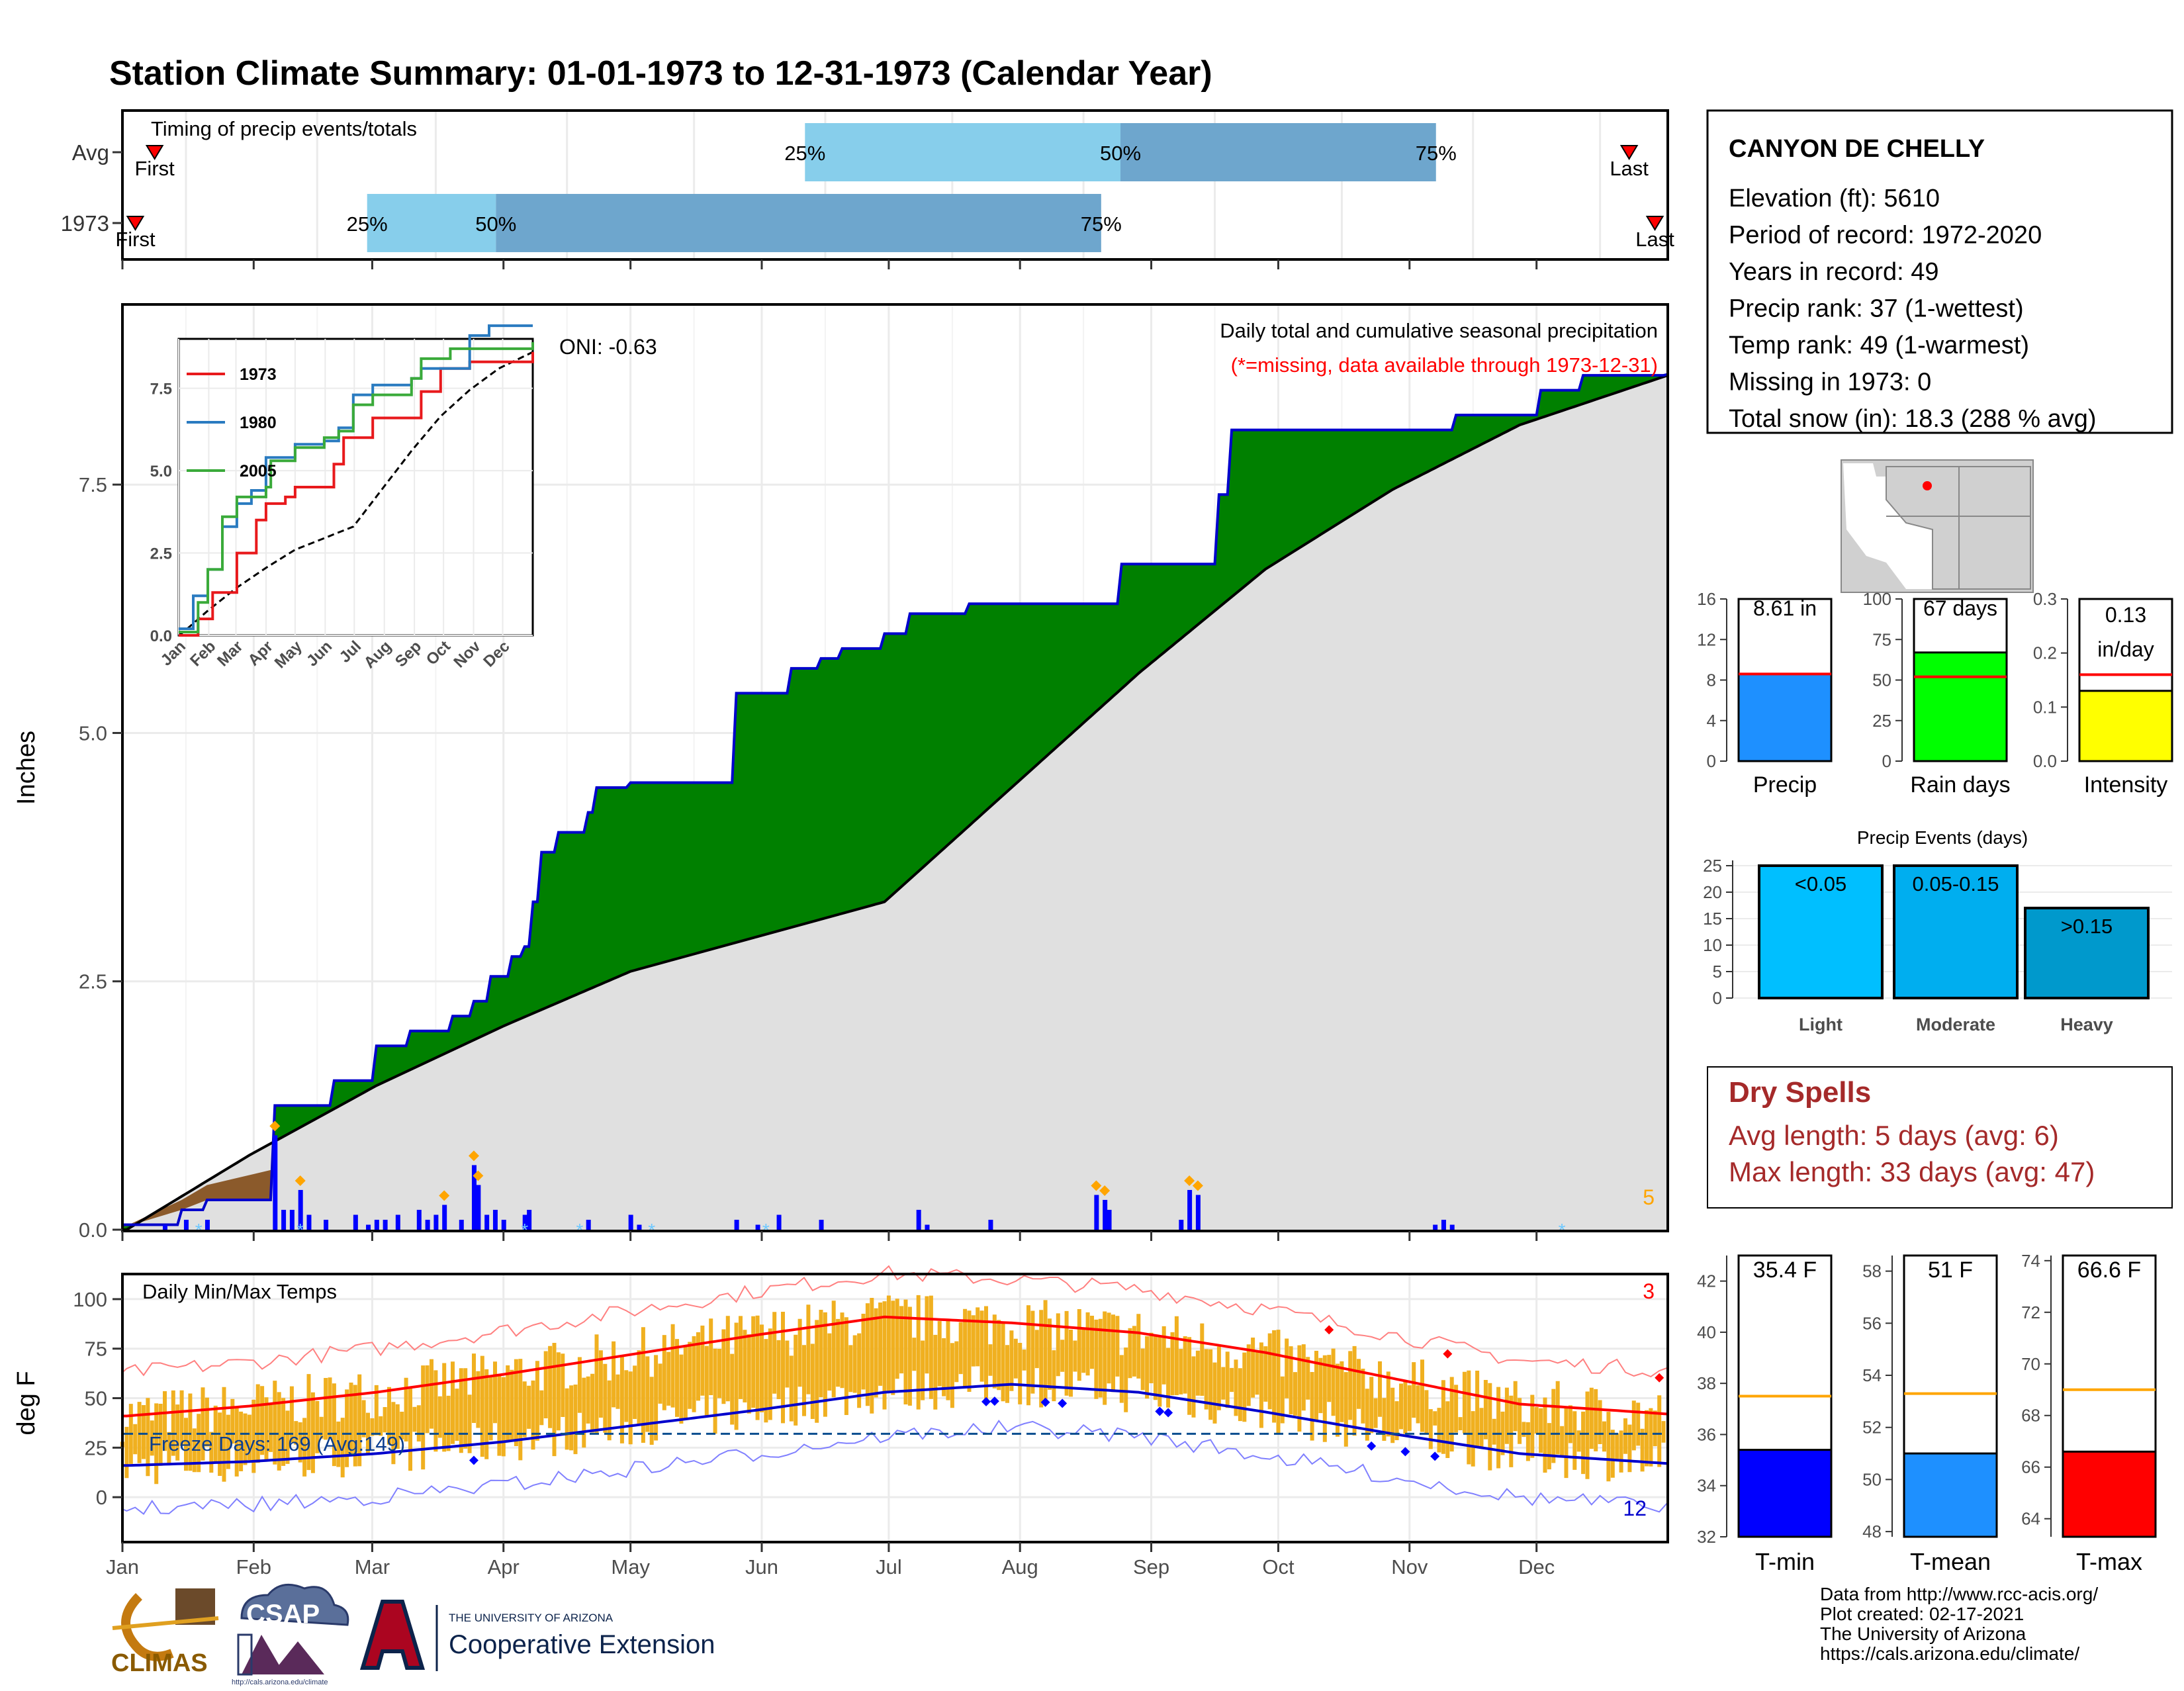 The image size is (2184, 1691). I want to click on station-info-line: Total snow (in): 18.3 (288 % avg), so click(1913, 419).